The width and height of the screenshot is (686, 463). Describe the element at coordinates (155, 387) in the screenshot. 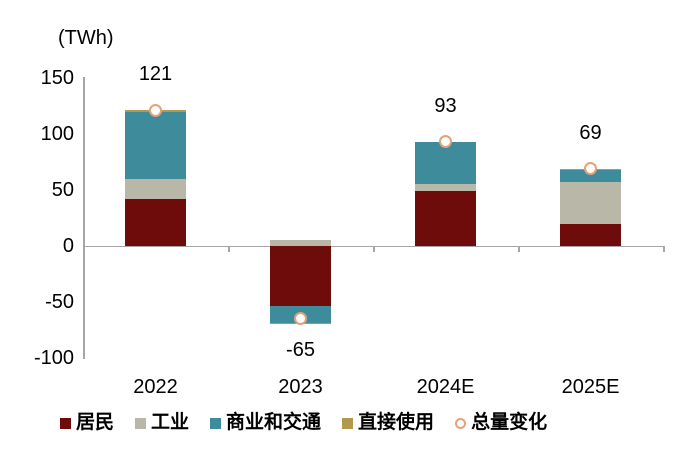

I see `x-category-label: 2022` at that location.